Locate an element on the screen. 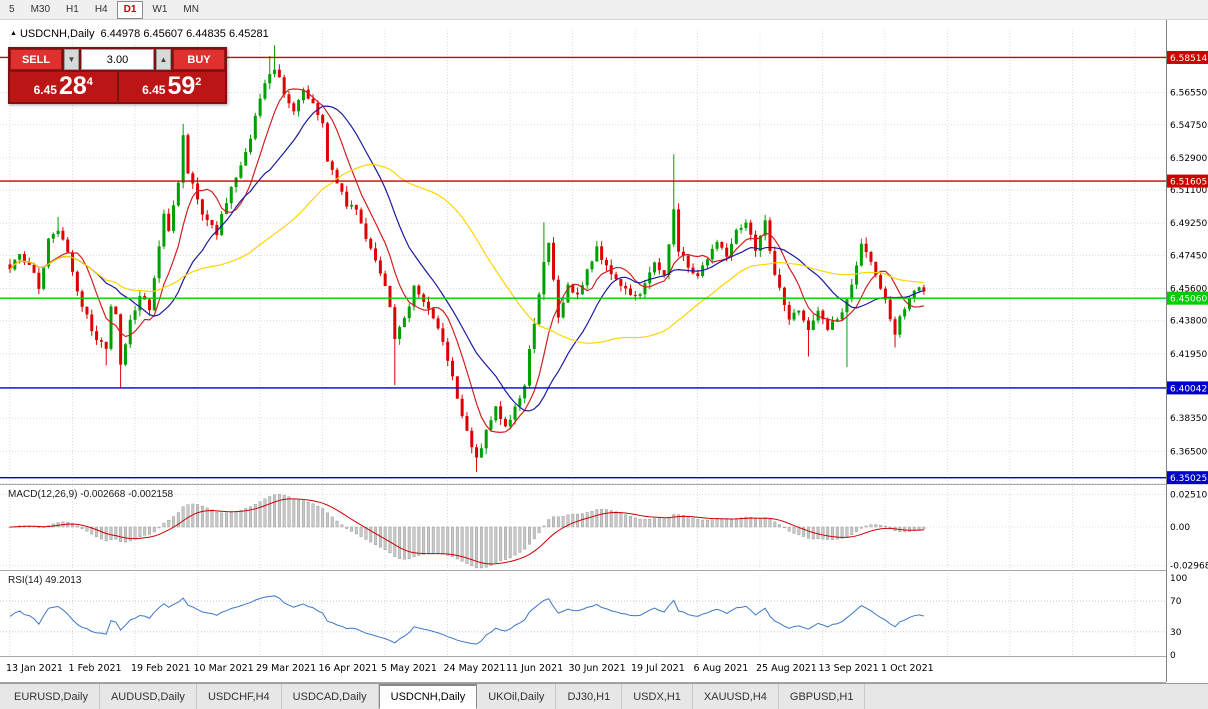 The image size is (1208, 709). svg-text: 1 Feb 2021 is located at coordinates (95, 668).